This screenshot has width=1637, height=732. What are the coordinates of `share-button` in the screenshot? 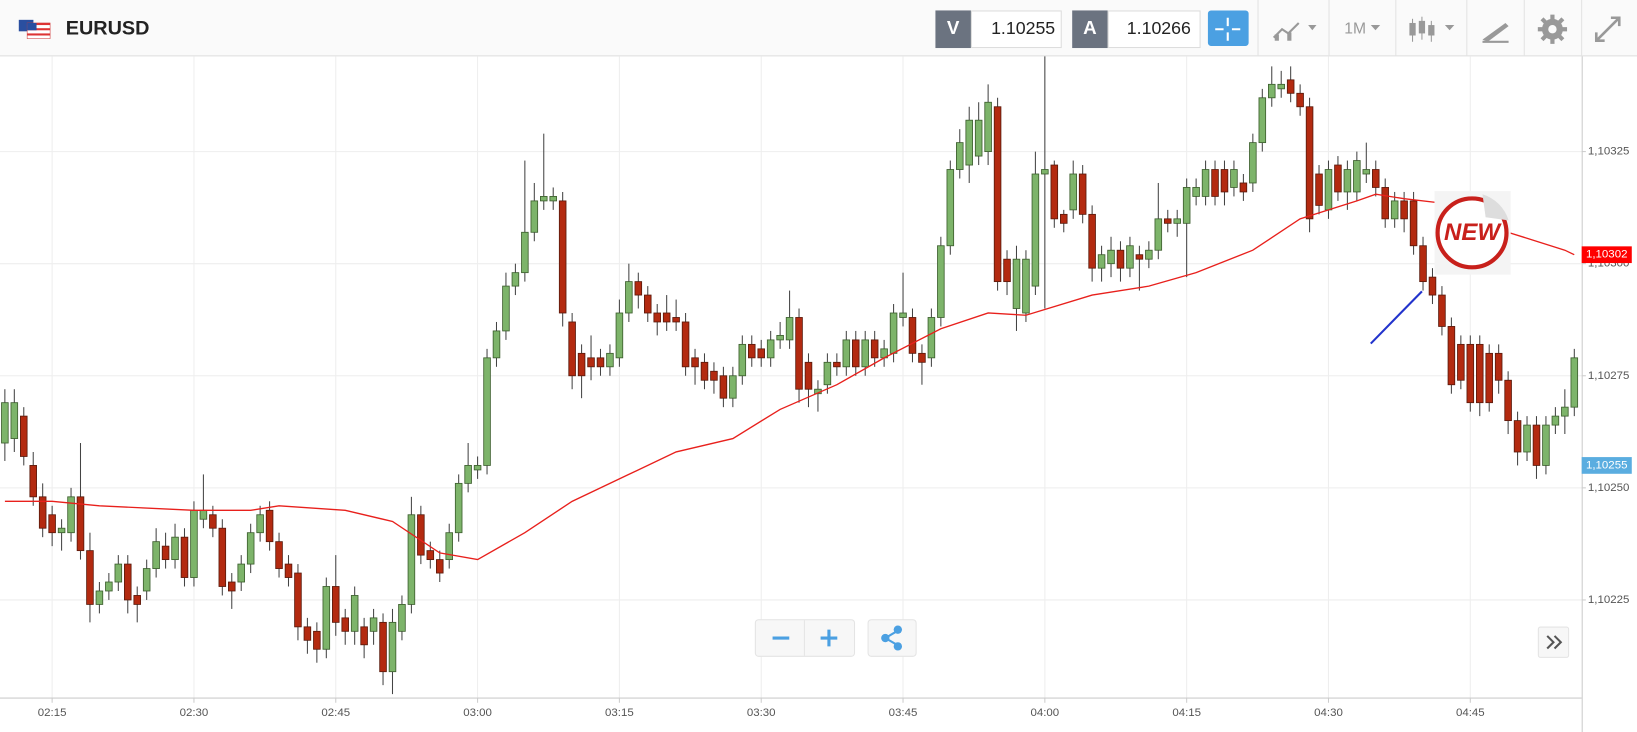 It's located at (892, 638).